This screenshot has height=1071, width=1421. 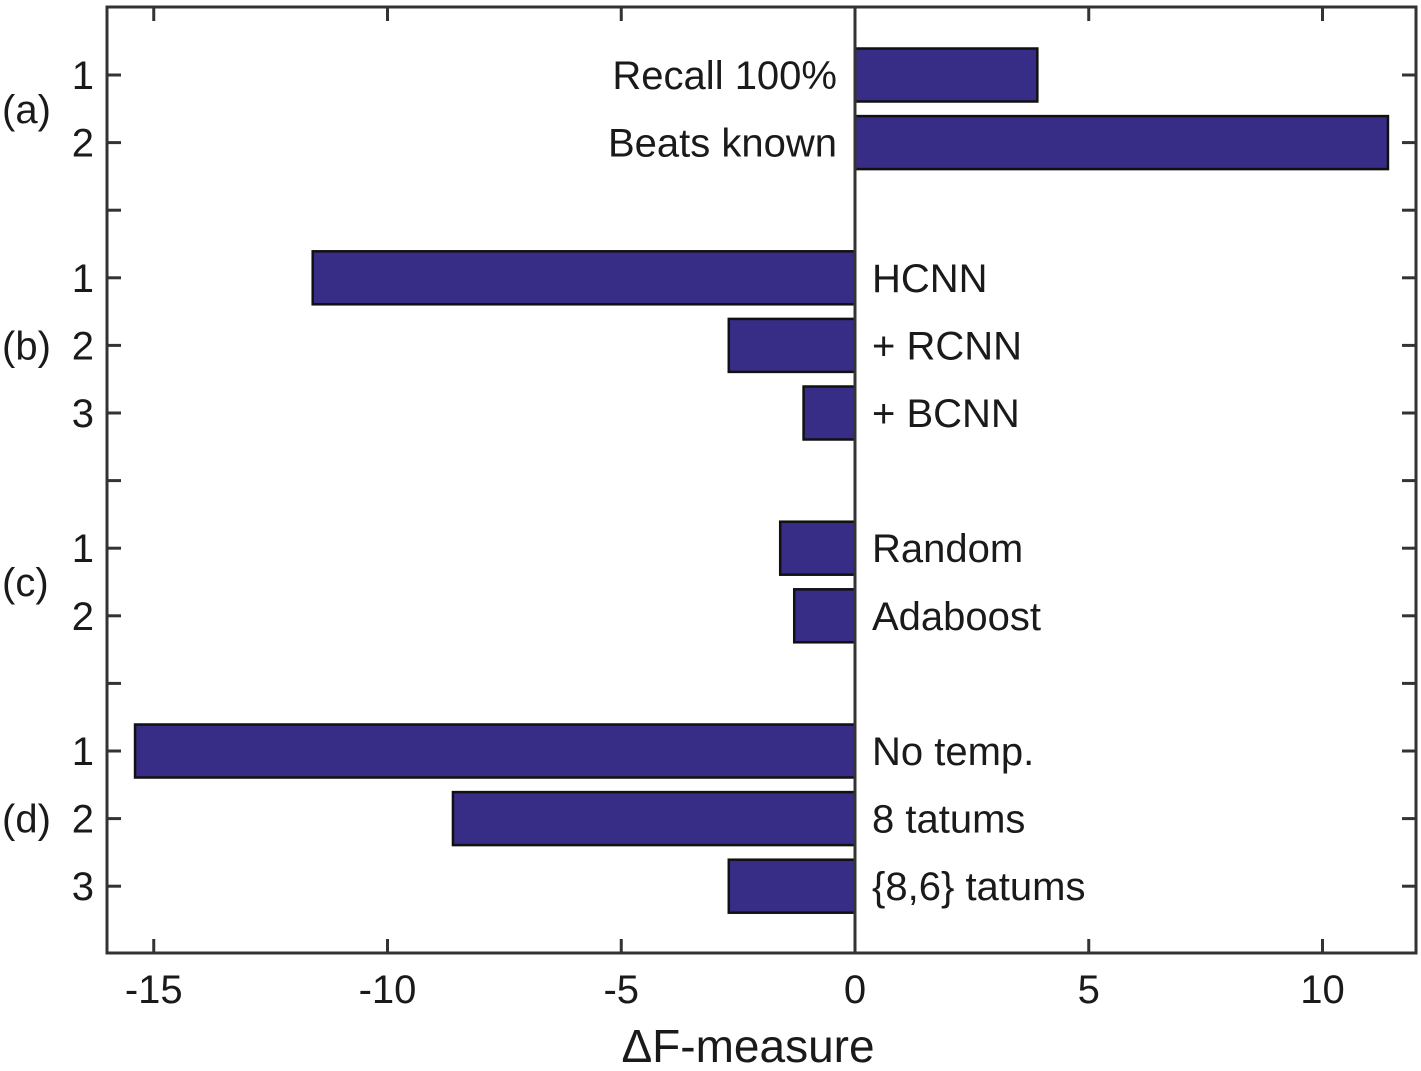 I want to click on x-tick-label: 5, so click(x=1089, y=990).